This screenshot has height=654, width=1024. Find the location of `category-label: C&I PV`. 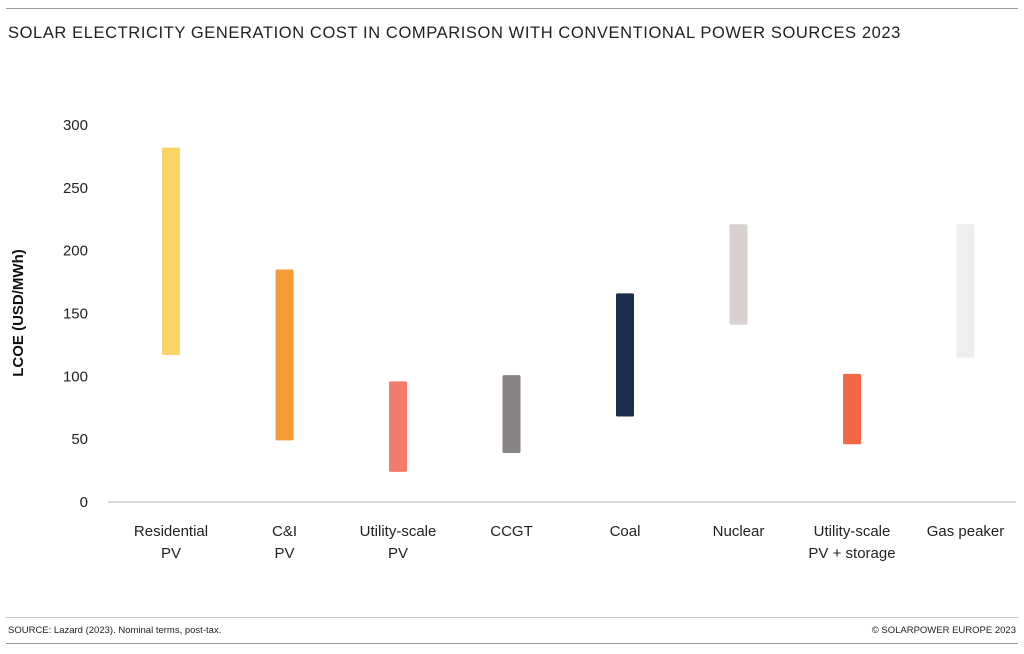

category-label: C&I PV is located at coordinates (284, 542).